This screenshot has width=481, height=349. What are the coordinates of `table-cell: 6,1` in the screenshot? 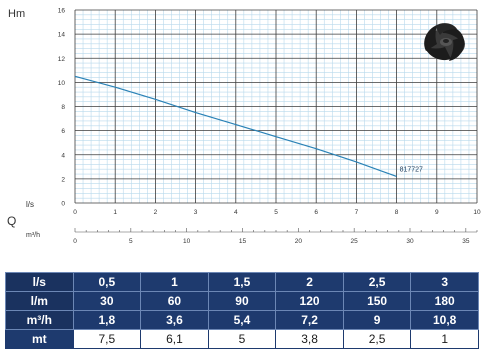 It's located at (174, 339).